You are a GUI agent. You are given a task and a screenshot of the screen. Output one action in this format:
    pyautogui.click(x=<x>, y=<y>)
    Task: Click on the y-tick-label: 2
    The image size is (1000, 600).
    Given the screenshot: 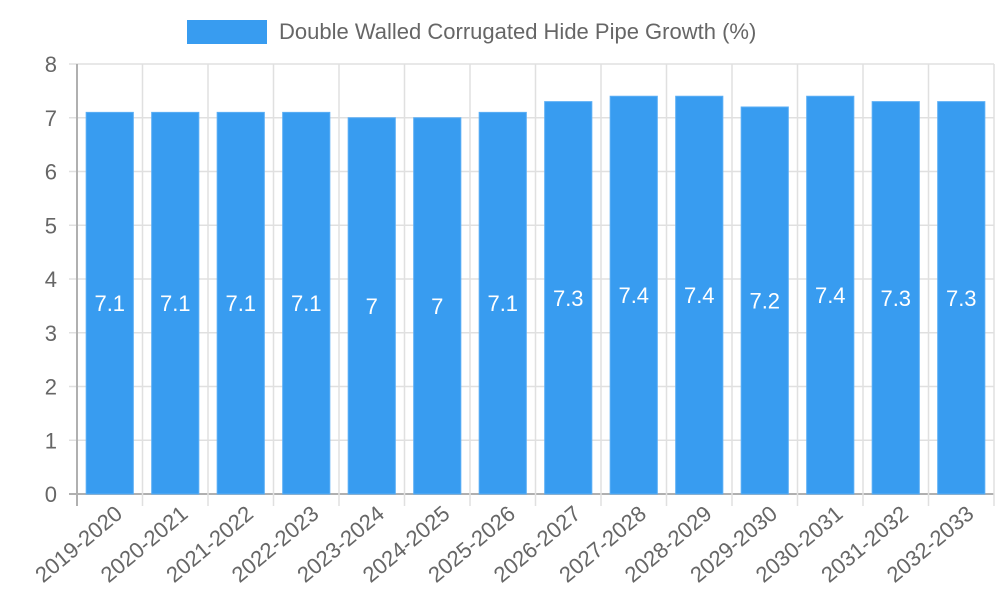 What is the action you would take?
    pyautogui.click(x=51, y=387)
    